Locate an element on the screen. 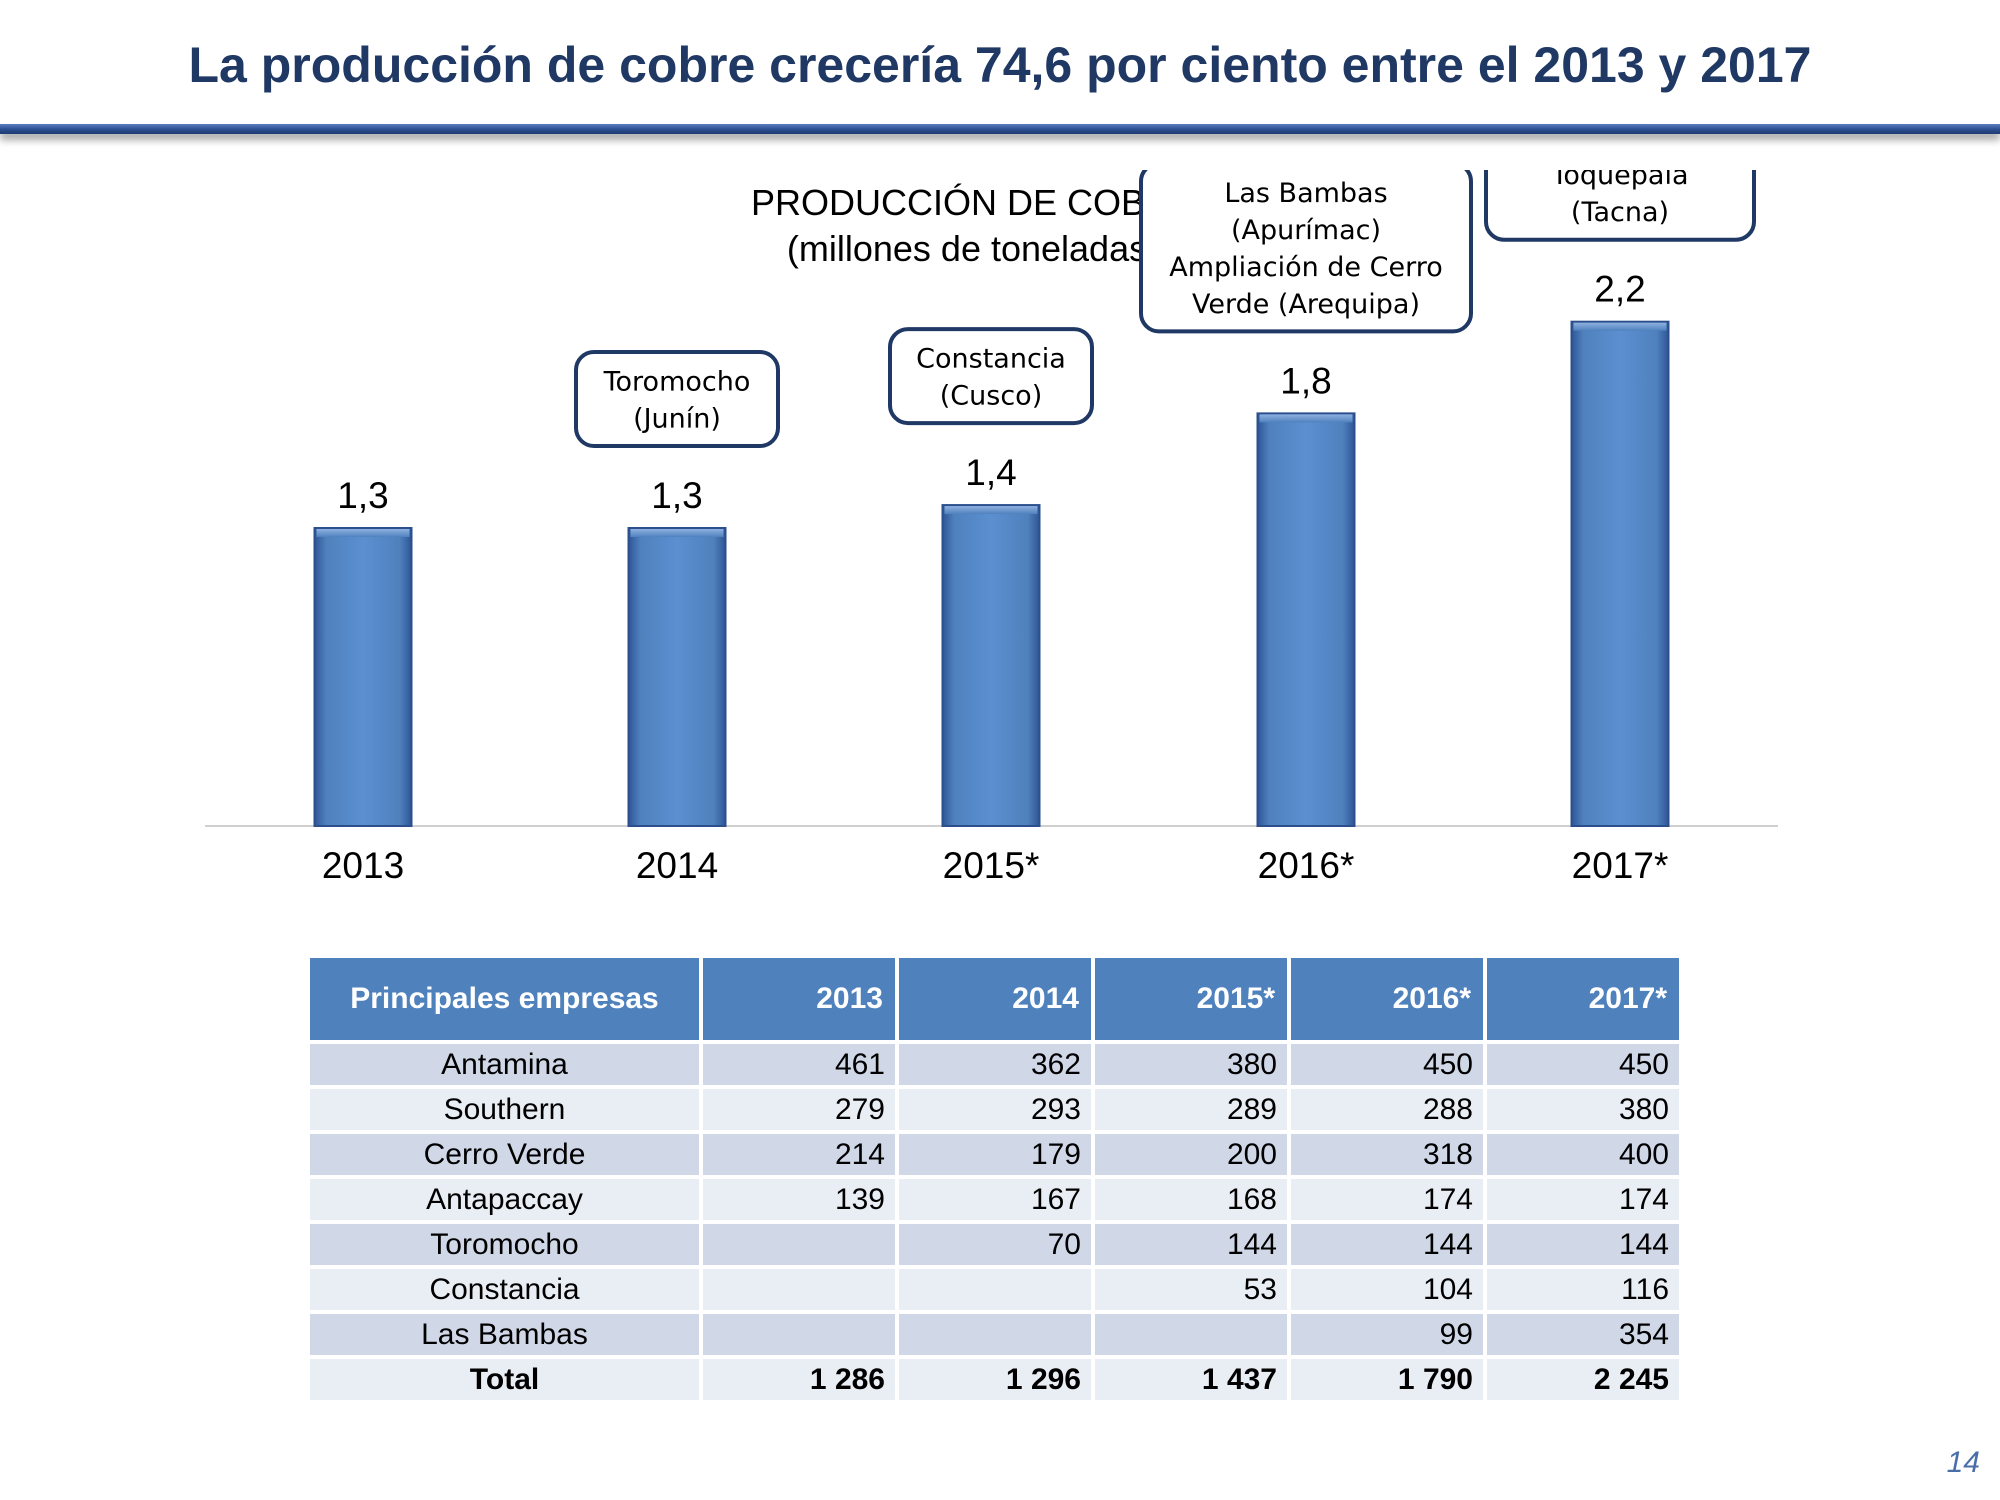 This screenshot has height=1500, width=2000. callout-text: (Junín) is located at coordinates (677, 419).